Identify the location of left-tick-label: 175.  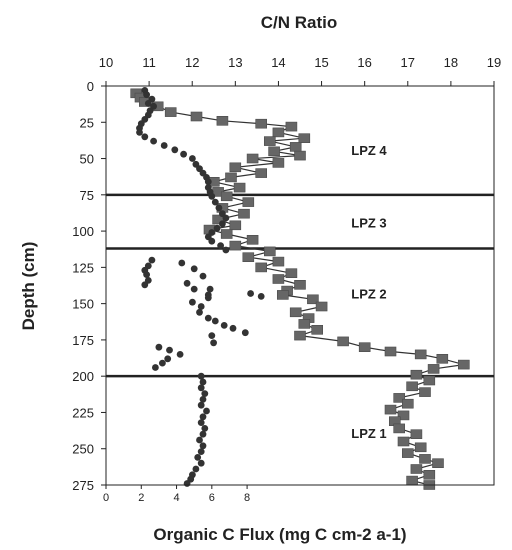
(83, 340).